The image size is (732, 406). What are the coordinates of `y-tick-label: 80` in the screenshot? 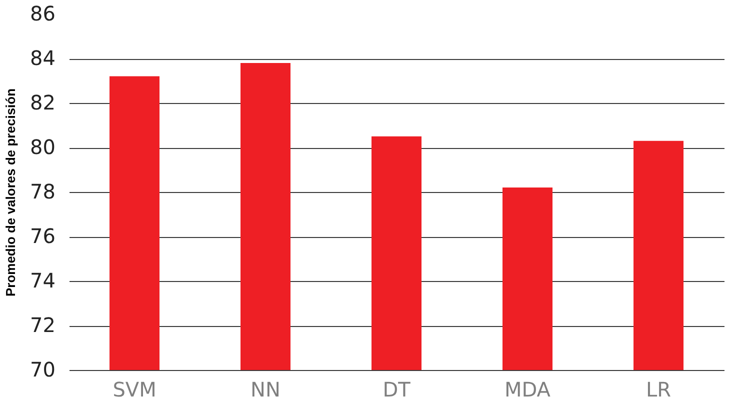 It's located at (43, 147).